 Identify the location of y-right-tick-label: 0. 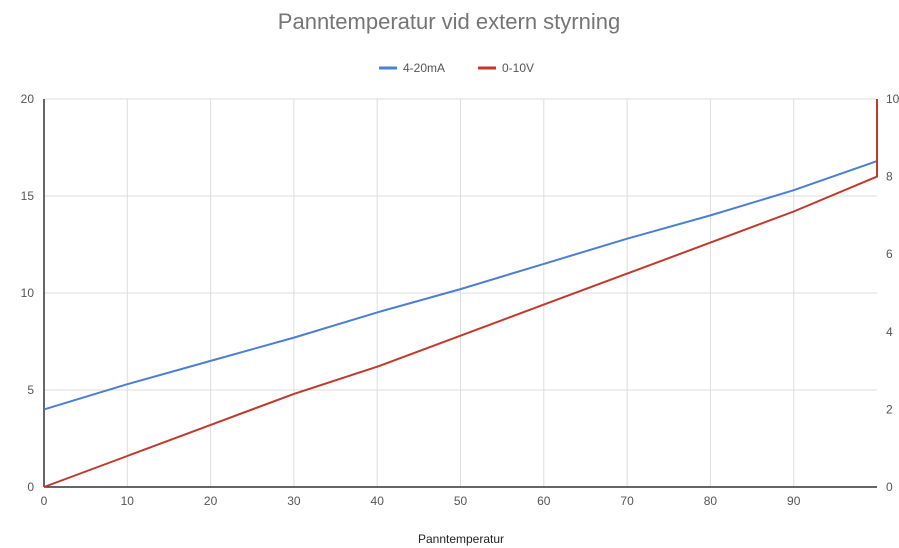
(889, 487).